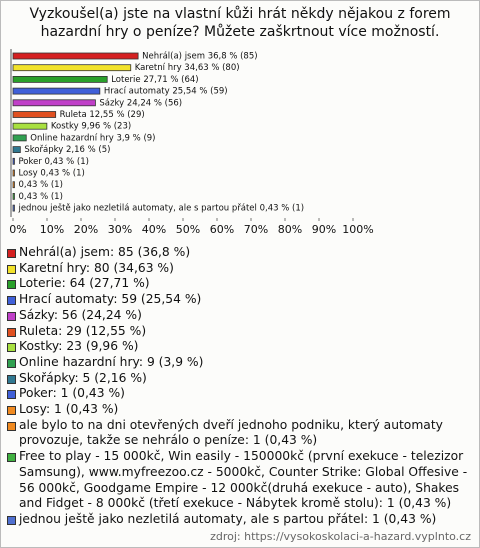 This screenshot has width=480, height=548. Describe the element at coordinates (120, 229) in the screenshot. I see `x-tick-label: 30%` at that location.